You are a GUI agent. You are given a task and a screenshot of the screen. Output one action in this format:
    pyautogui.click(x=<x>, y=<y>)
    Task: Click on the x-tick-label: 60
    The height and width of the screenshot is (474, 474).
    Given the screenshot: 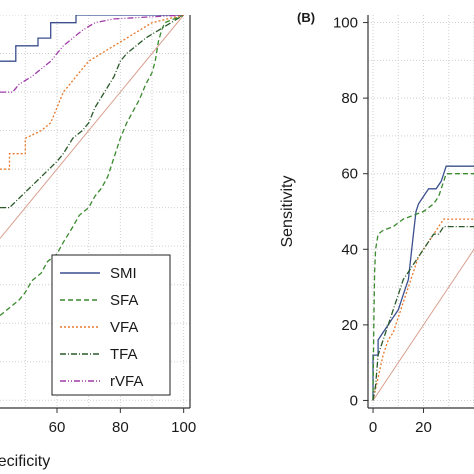 What is the action you would take?
    pyautogui.click(x=57, y=427)
    